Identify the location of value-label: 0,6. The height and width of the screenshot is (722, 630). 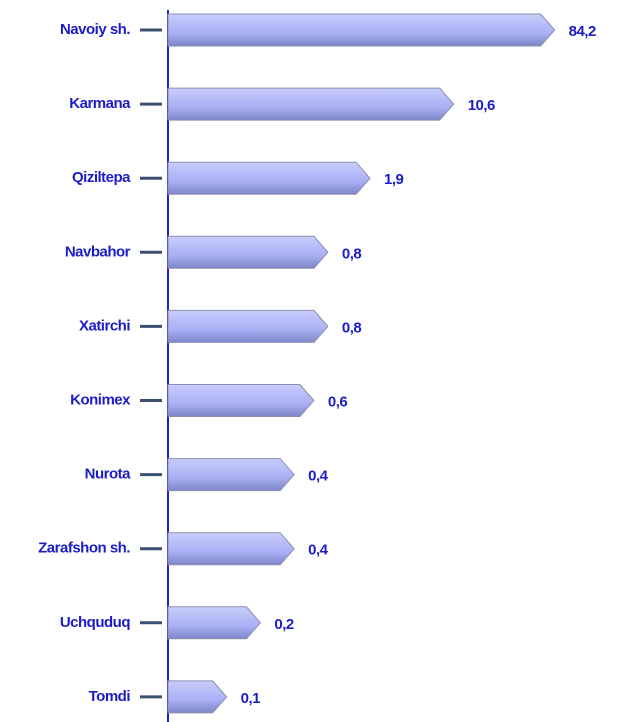
(338, 401).